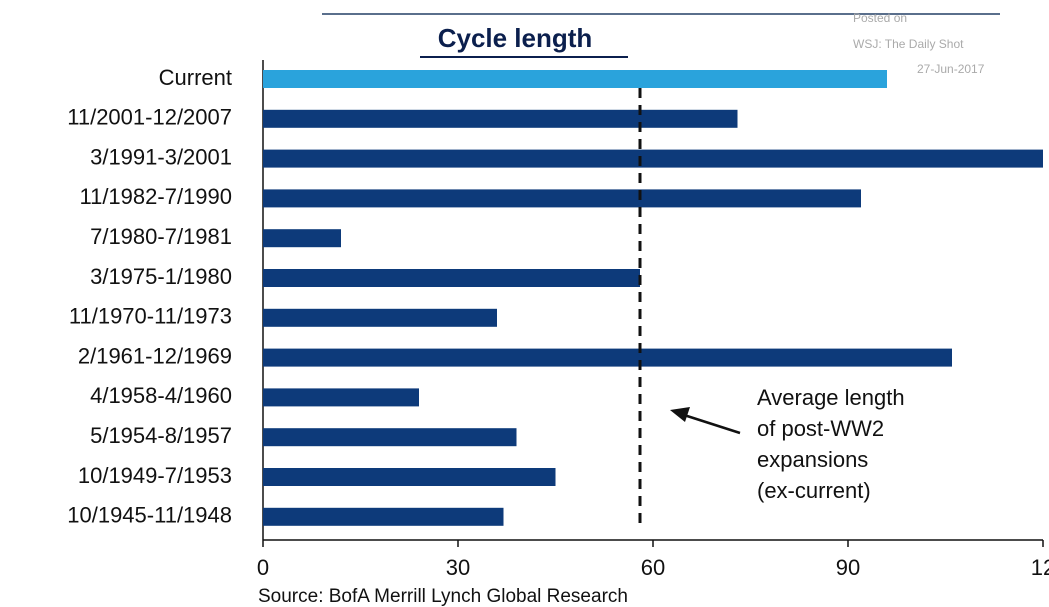 This screenshot has width=1049, height=607. Describe the element at coordinates (848, 567) in the screenshot. I see `x-tick-label: 90` at that location.